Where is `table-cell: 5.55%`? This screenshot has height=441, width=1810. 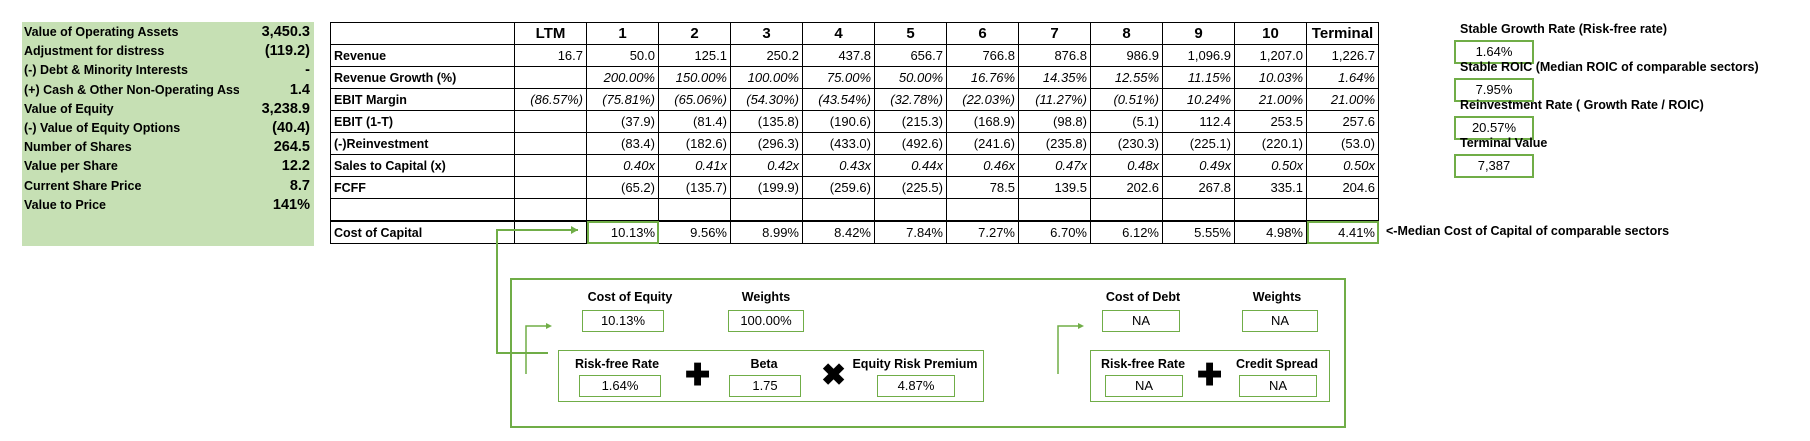 table-cell: 5.55% is located at coordinates (1198, 232).